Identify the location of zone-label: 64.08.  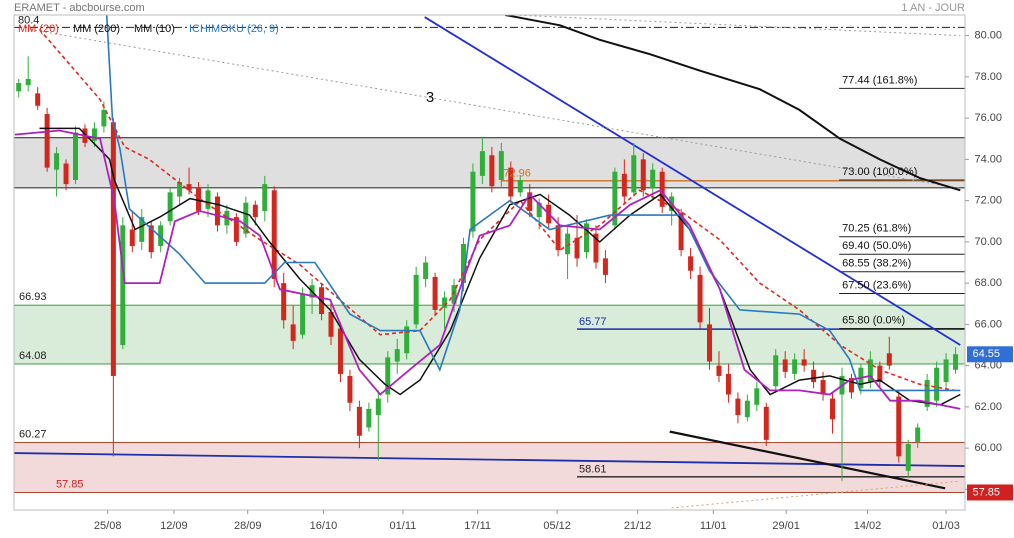
(33, 356).